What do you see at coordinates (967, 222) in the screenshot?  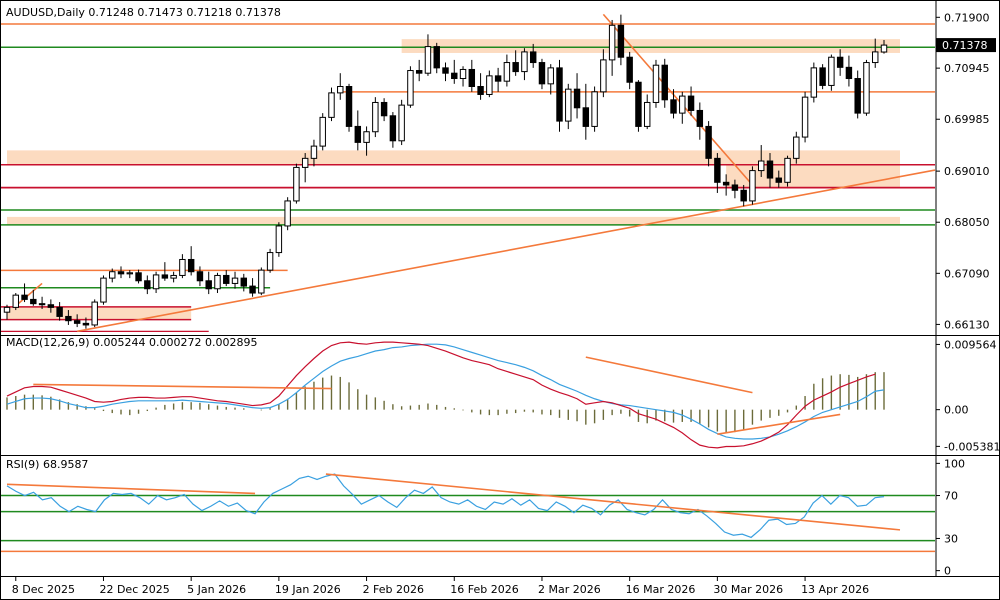 I see `price-tick-label: 0.68050` at bounding box center [967, 222].